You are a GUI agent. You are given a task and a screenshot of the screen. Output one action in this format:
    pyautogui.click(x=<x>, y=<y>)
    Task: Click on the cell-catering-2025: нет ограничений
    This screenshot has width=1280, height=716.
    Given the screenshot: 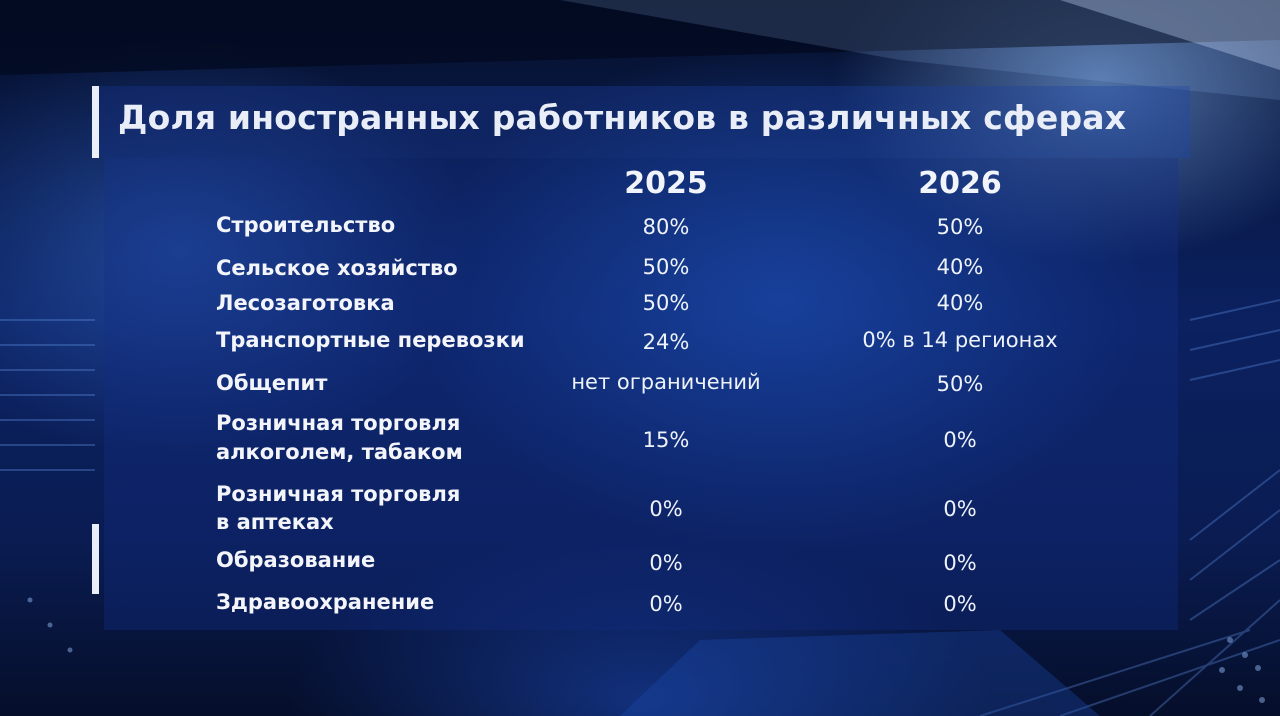 What is the action you would take?
    pyautogui.click(x=666, y=382)
    